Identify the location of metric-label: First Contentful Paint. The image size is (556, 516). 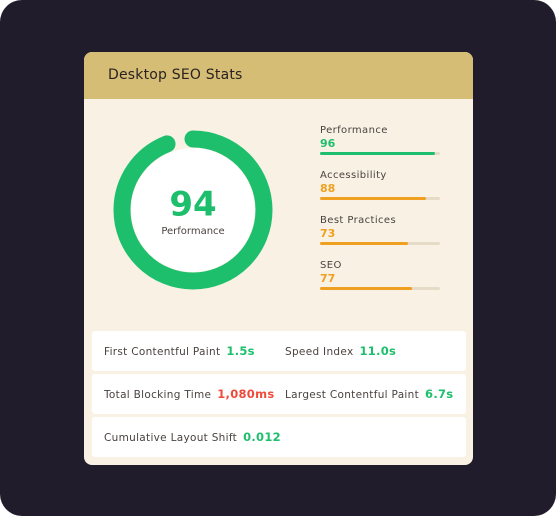
(162, 352).